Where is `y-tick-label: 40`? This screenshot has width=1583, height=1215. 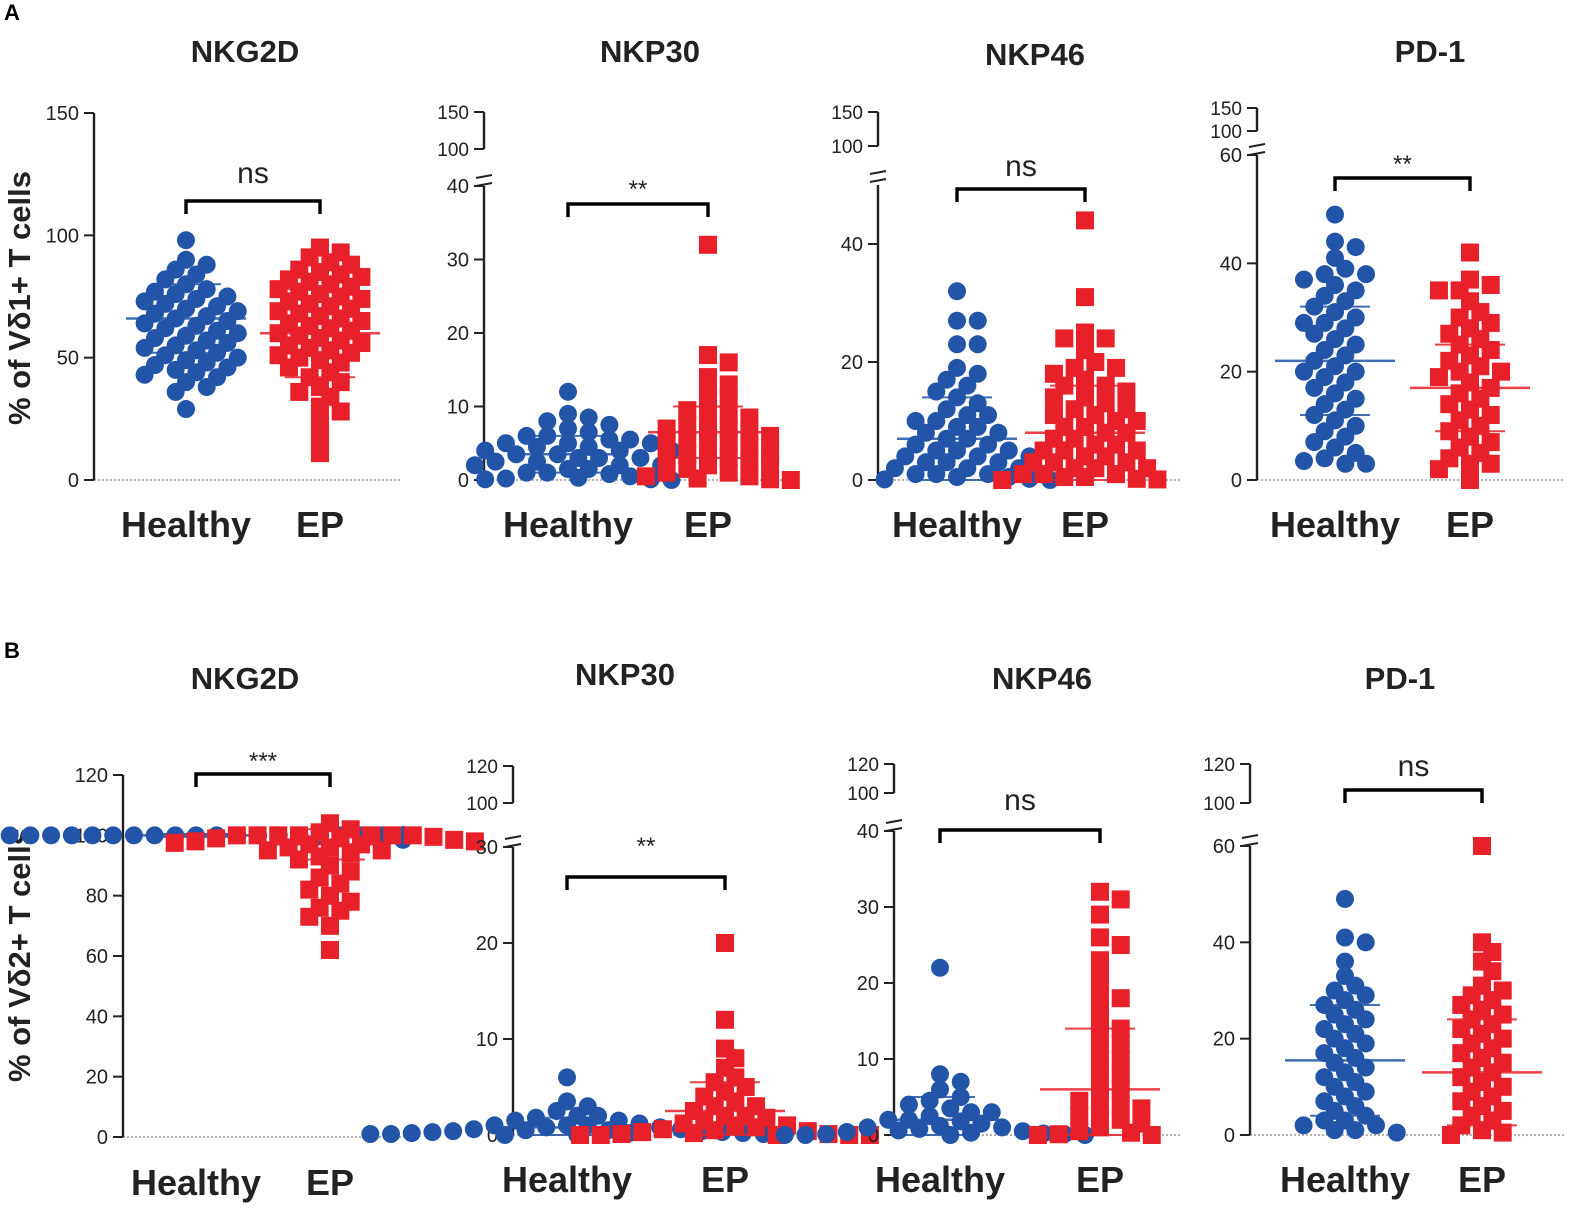 y-tick-label: 40 is located at coordinates (868, 832).